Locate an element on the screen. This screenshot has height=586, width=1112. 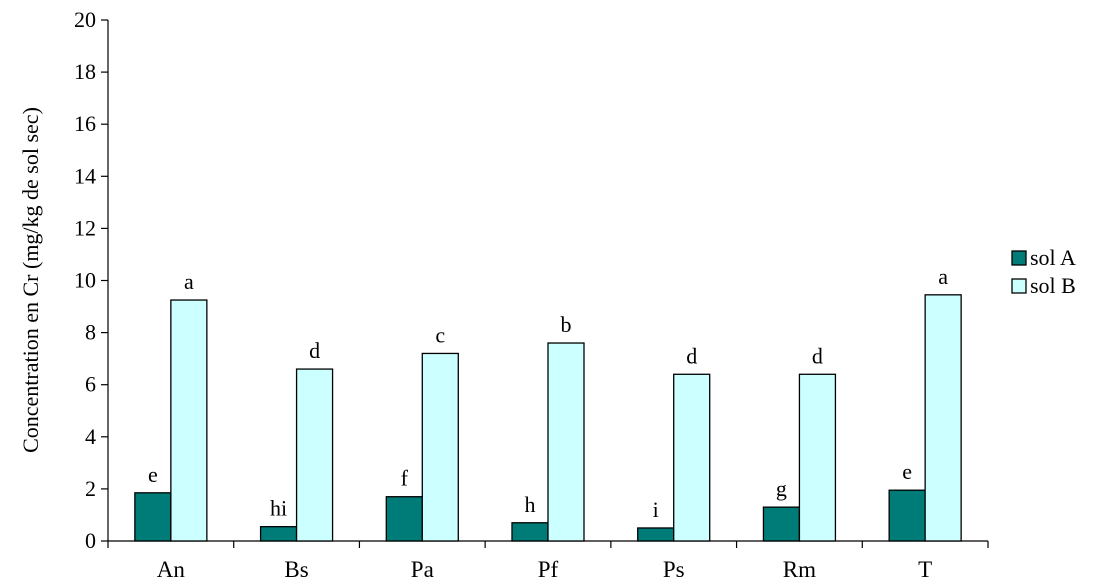
bar-sol-b-pa is located at coordinates (440, 447).